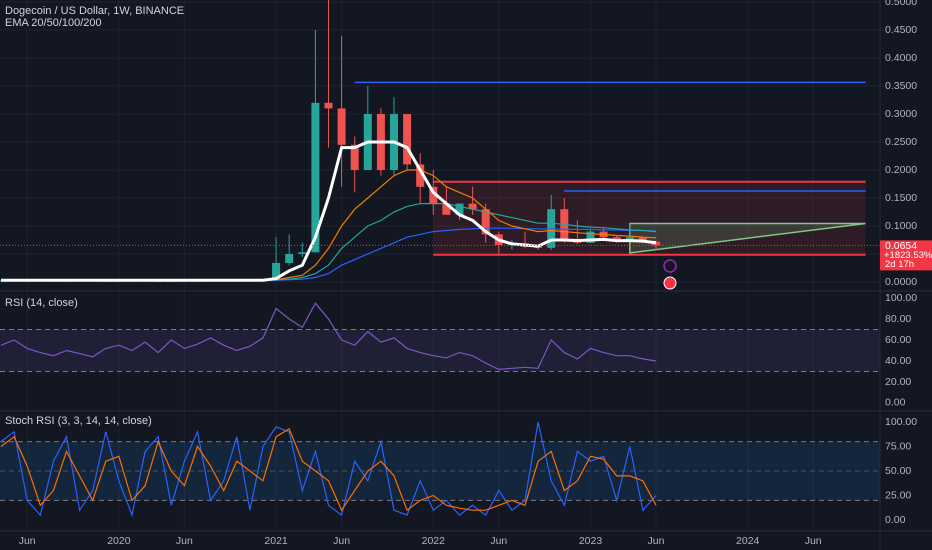  What do you see at coordinates (898, 340) in the screenshot?
I see `y-tick-label: 60.00` at bounding box center [898, 340].